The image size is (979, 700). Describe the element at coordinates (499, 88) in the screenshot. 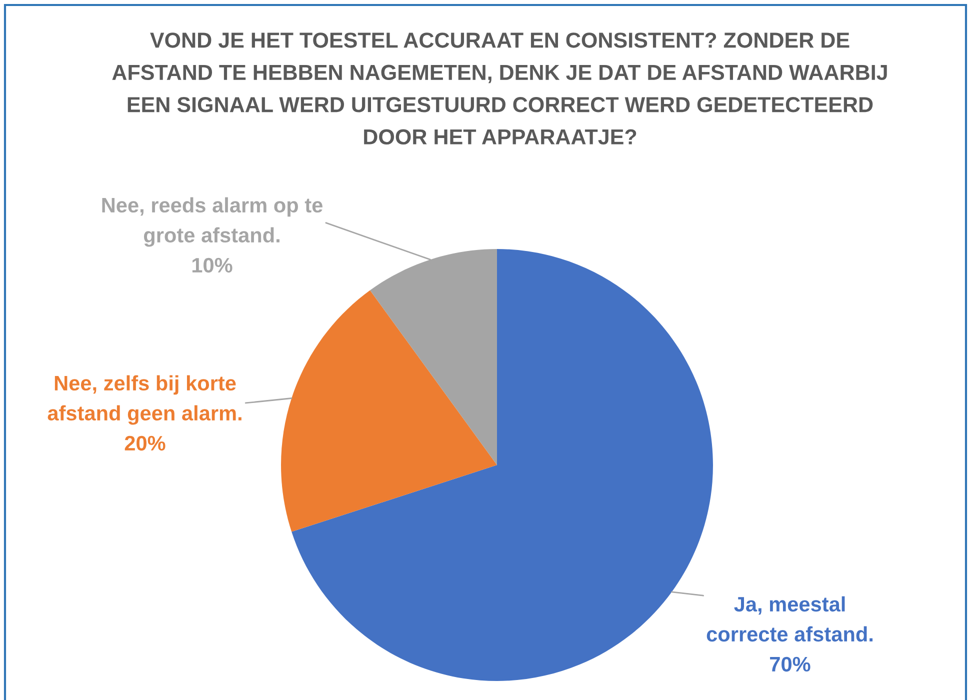

I see `chart-title: VOND JE HET TOESTEL ACCURAAT EN CONSISTENT? ZONDER DE AFSTAND TE HEBBEN NAGEMETEN, DENK JE DAT DE AFSTAND WAARBIJ EEN SIGNAAL WERD UITGESTUURD CORRECT WERD GEDETECTEERD DOOR HET APPARAATJE?` at that location.